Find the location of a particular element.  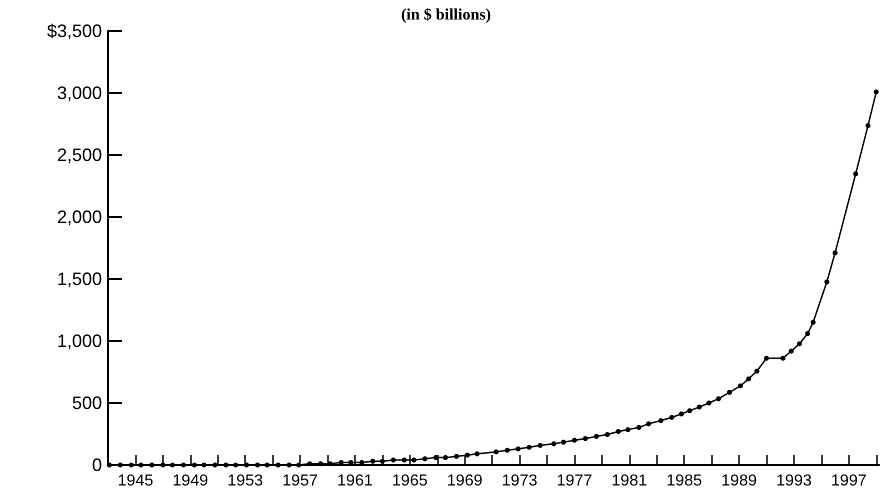

y-tick-label: 2,500 is located at coordinates (79, 155).